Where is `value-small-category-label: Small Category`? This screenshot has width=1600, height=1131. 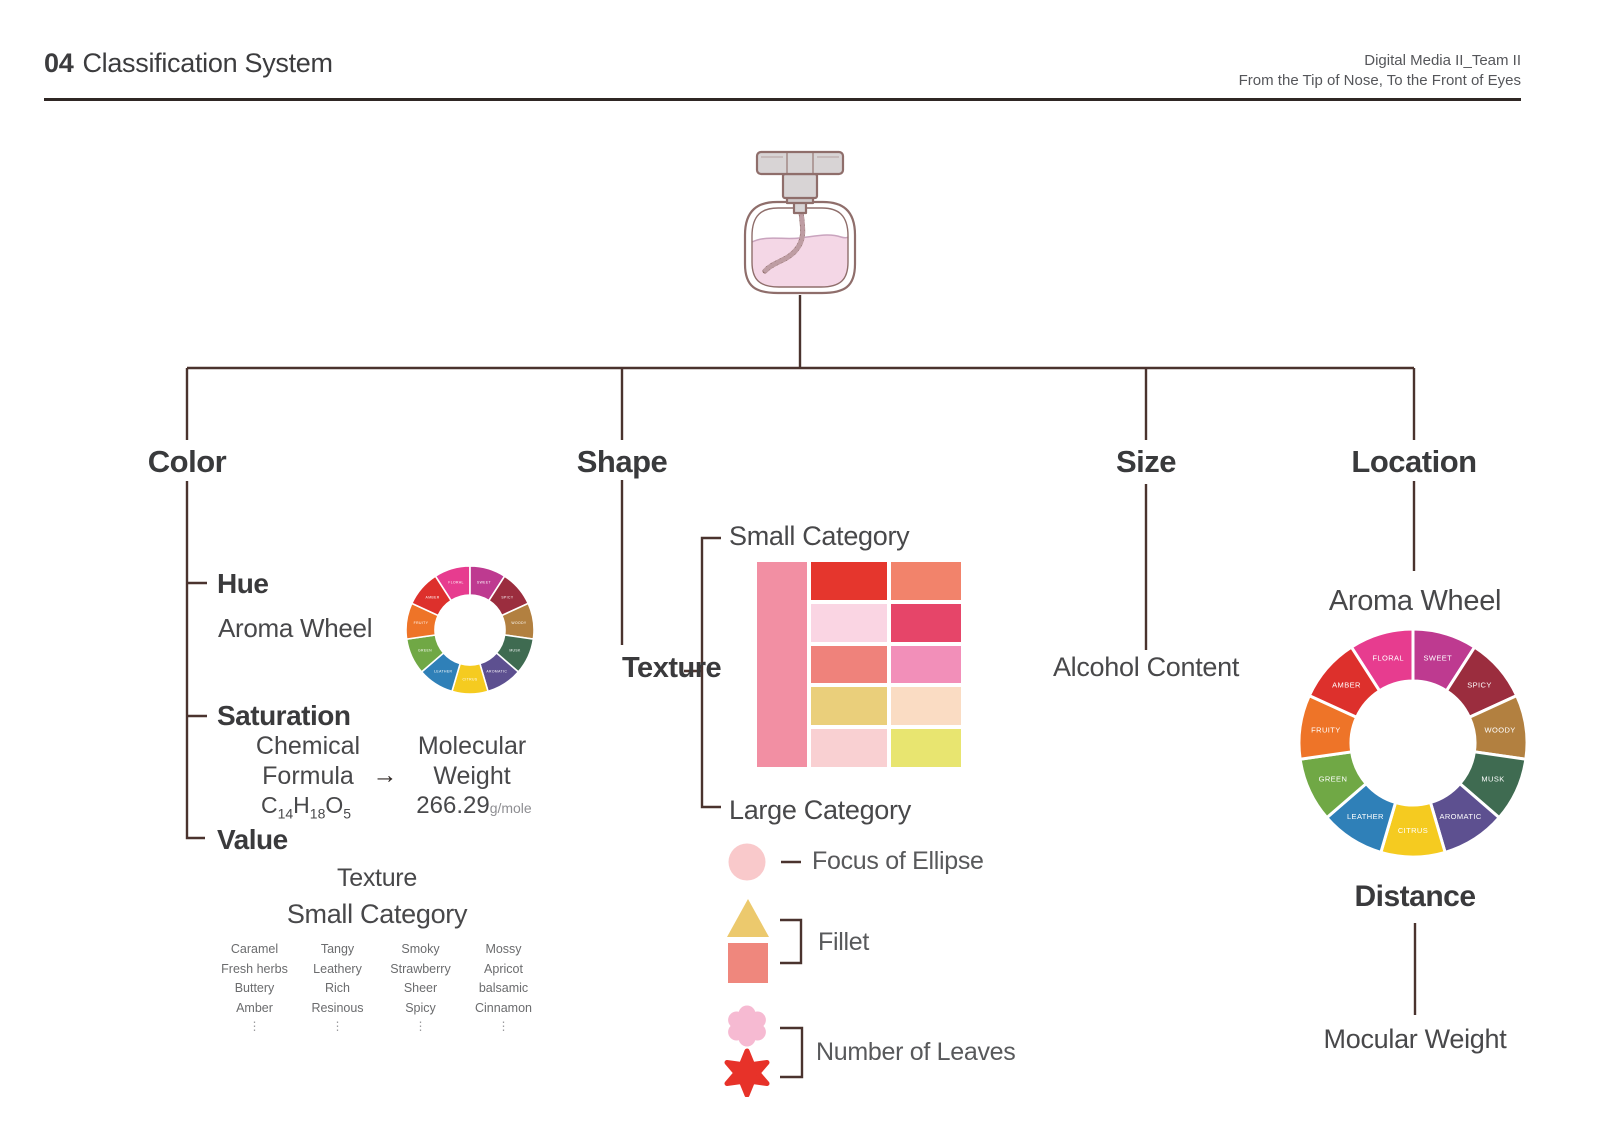
value-small-category-label: Small Category is located at coordinates (377, 914).